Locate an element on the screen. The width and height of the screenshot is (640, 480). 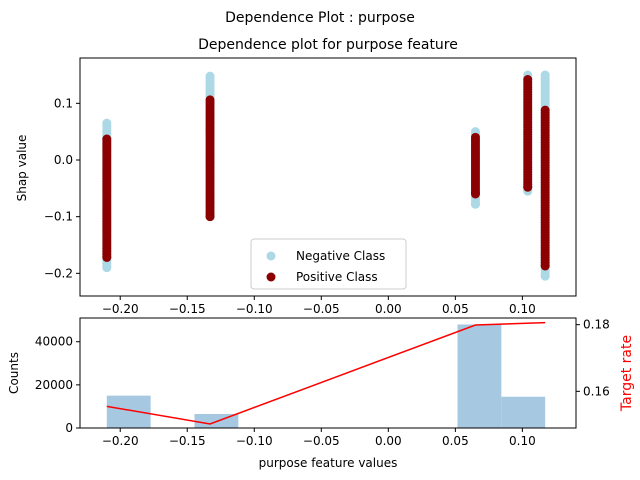
figure-suptitle: Dependence Plot : purpose is located at coordinates (320, 18).